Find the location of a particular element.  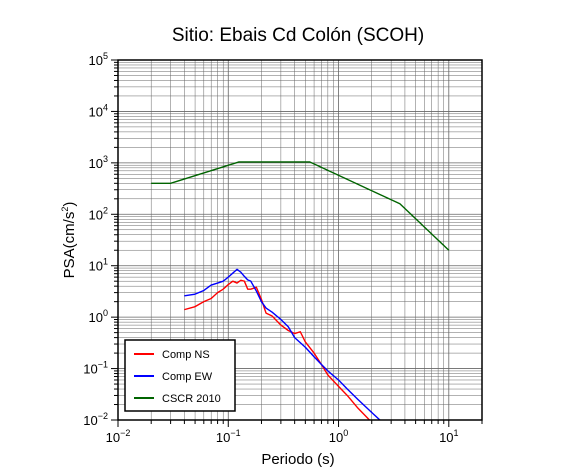

x-tick-label-exponent: 1 is located at coordinates (456, 433).